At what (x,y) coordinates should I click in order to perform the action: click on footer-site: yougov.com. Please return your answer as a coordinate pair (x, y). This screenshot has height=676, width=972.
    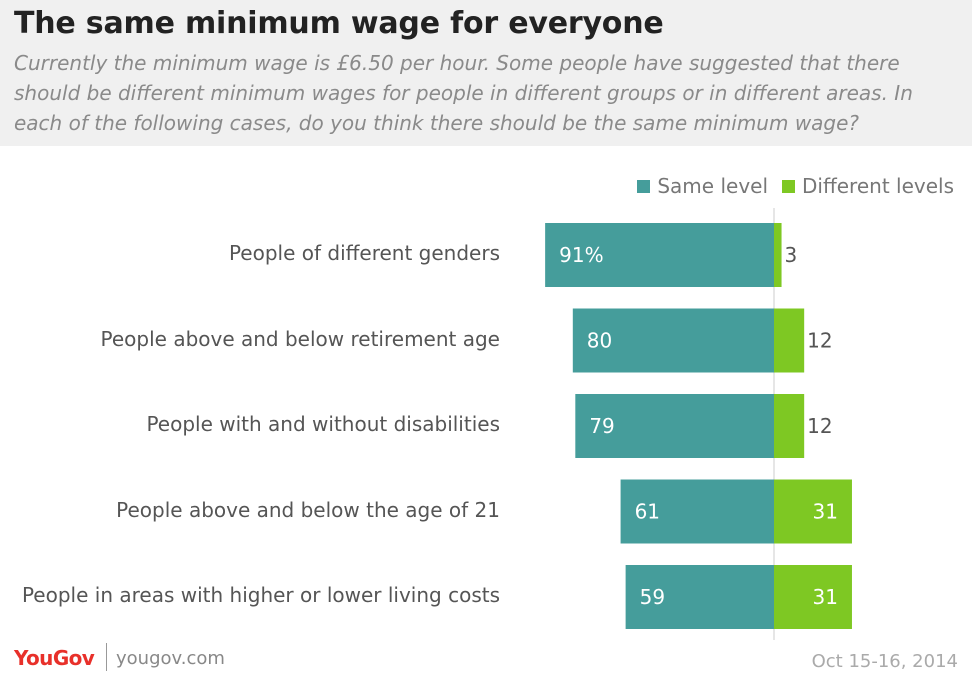
    Looking at the image, I should click on (170, 658).